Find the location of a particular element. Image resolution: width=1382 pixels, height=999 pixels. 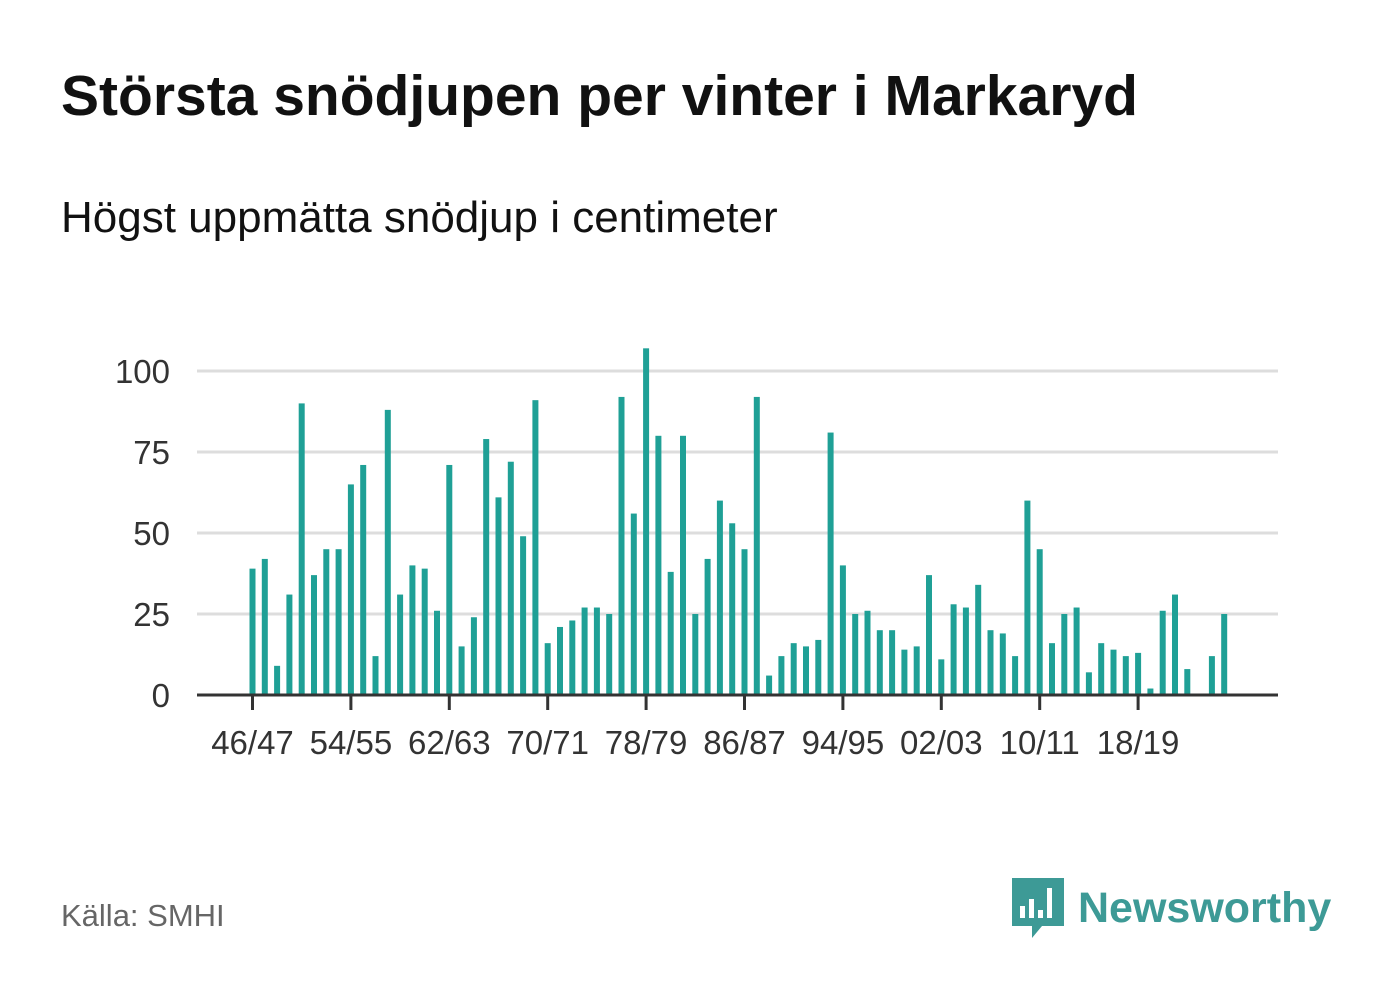

brand-logo: Newsworthy is located at coordinates (1170, 908).